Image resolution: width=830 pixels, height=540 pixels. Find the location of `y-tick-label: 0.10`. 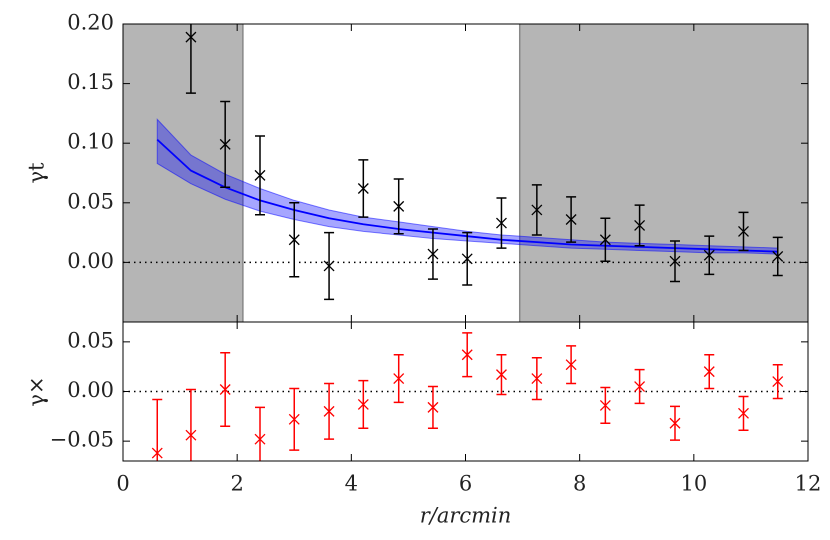

y-tick-label: 0.10 is located at coordinates (90, 142).